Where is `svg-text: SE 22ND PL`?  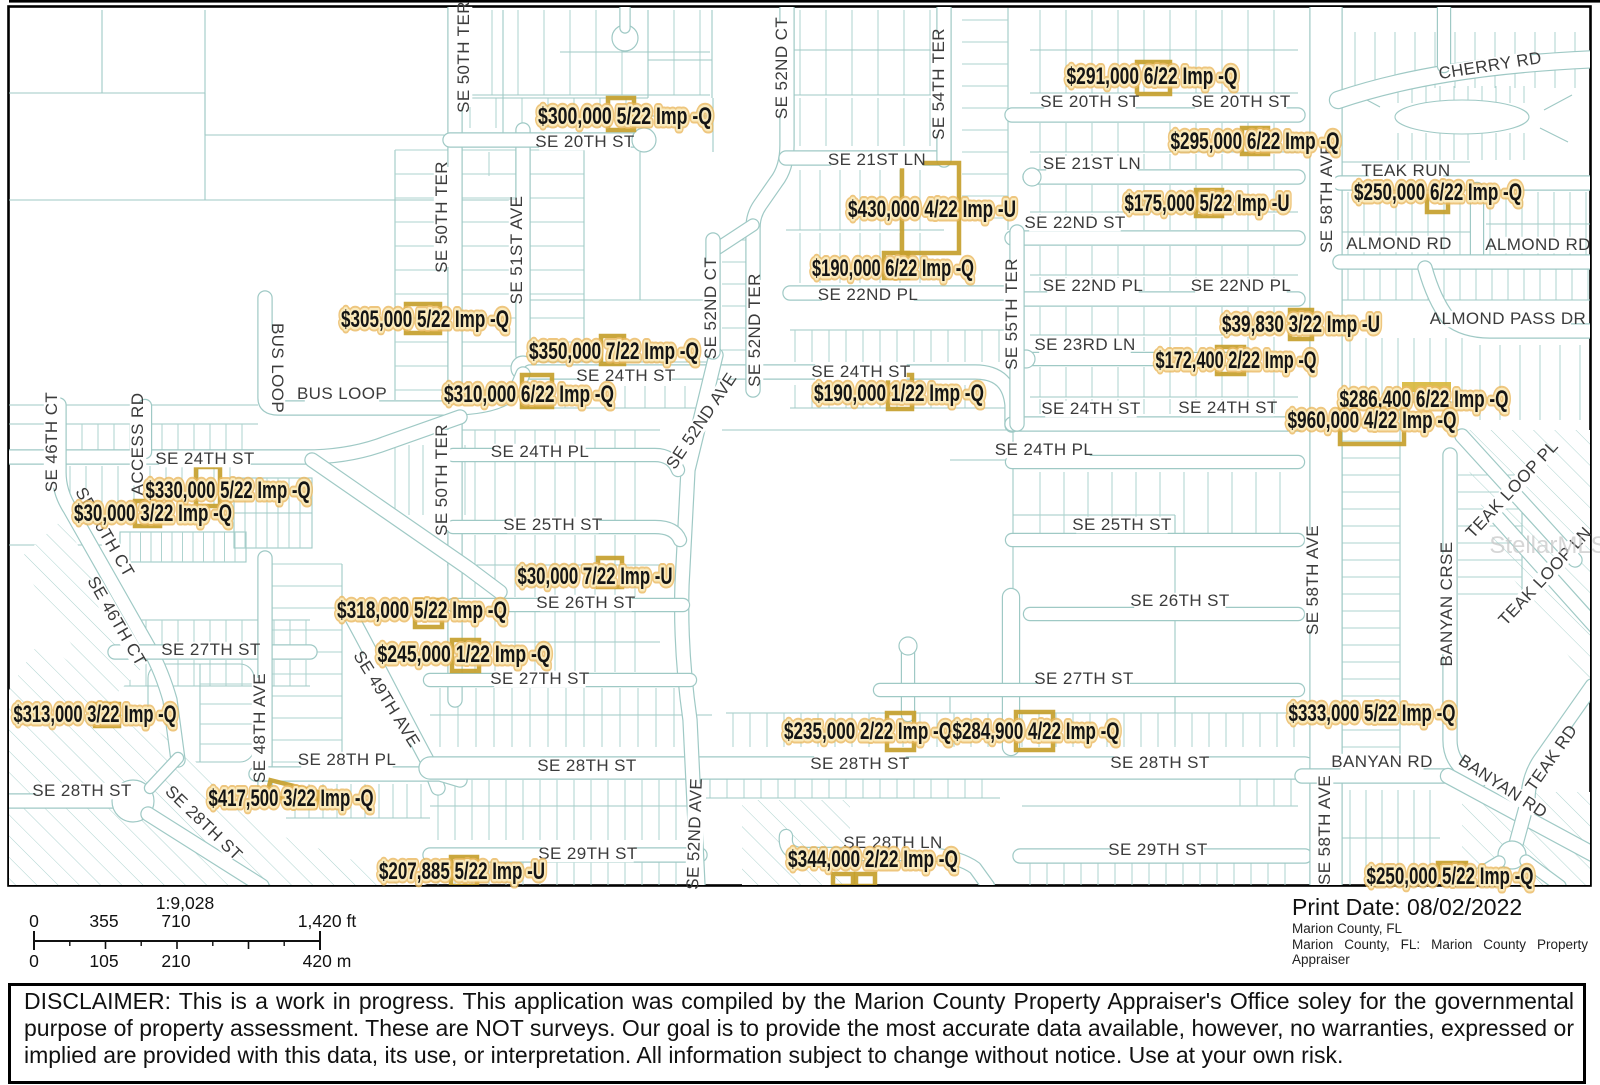
svg-text: SE 22ND PL is located at coordinates (1241, 285).